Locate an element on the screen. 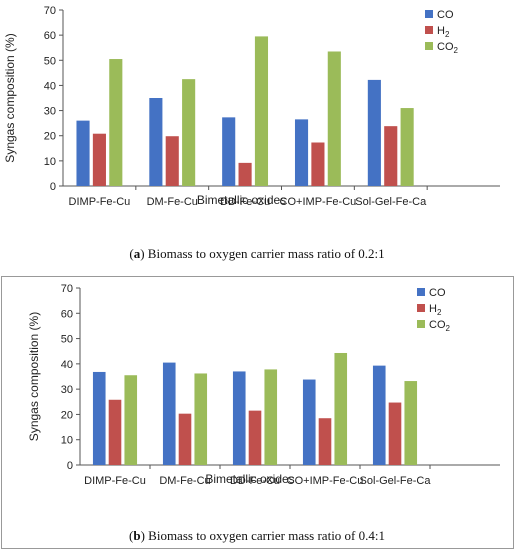 The height and width of the screenshot is (550, 515). chart1-x-tick-label: DD-Fe-Cu is located at coordinates (255, 481).